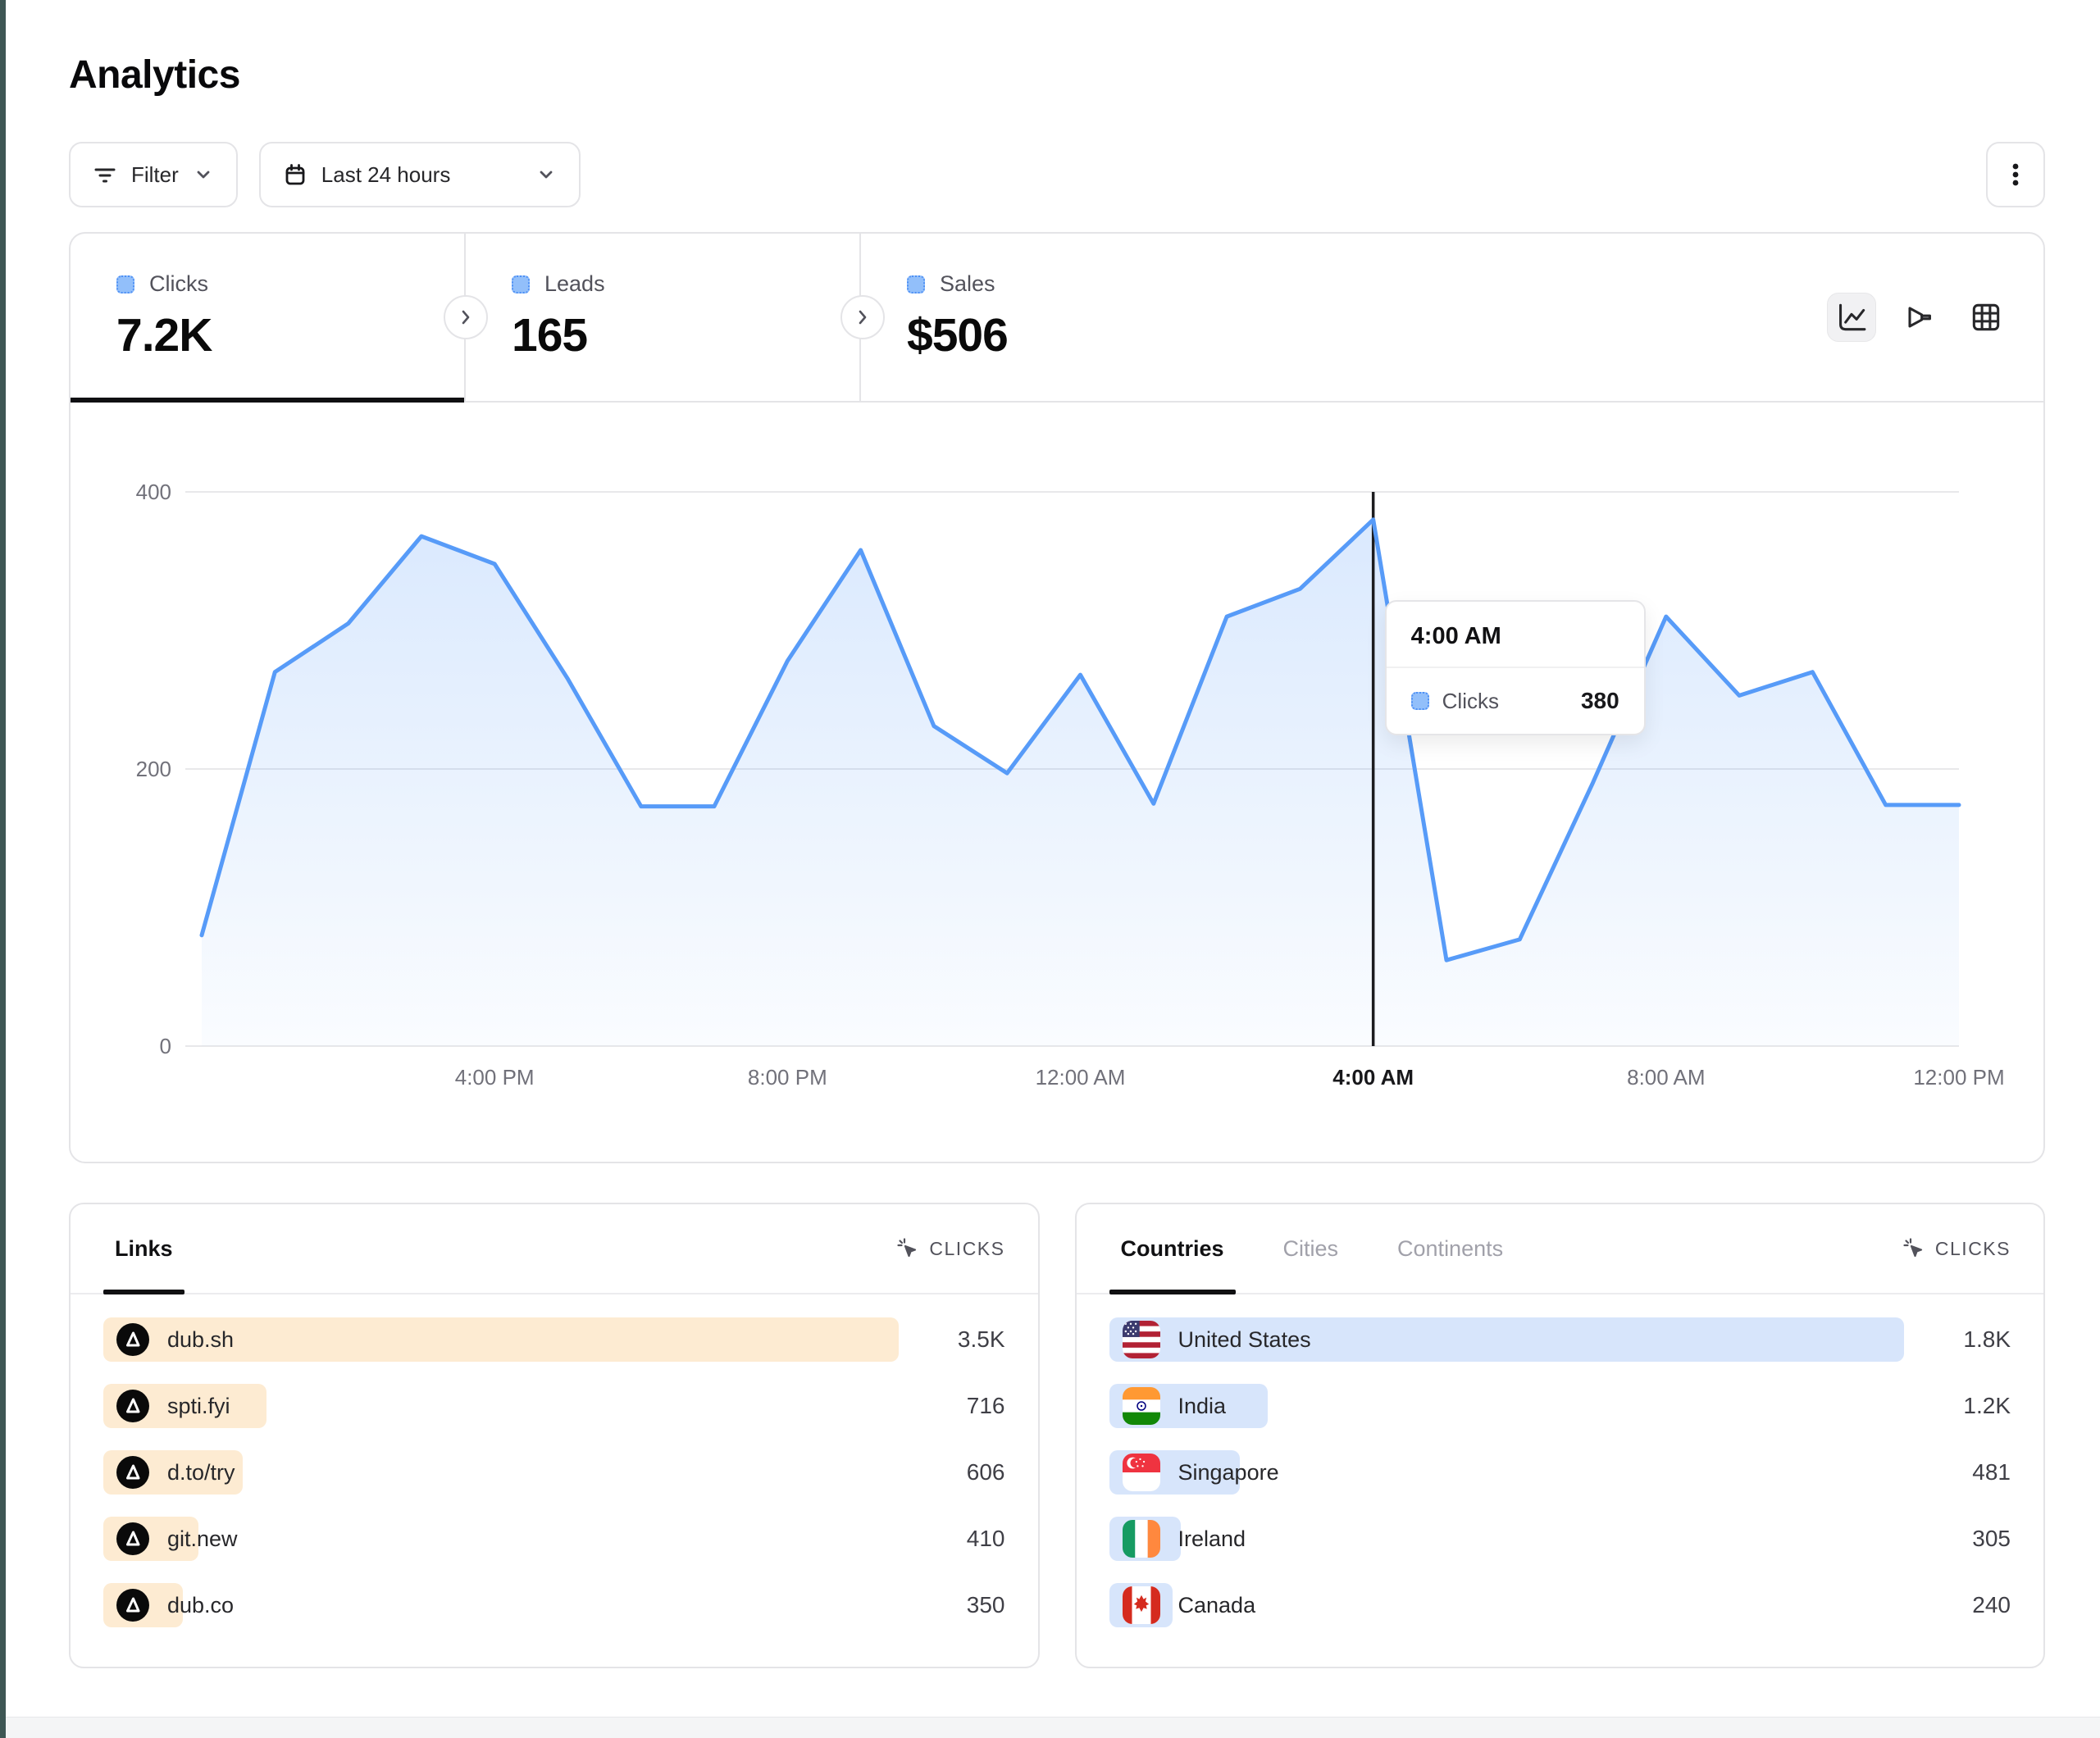  Describe the element at coordinates (554, 1605) in the screenshot. I see `link-row: dub.co 350` at that location.